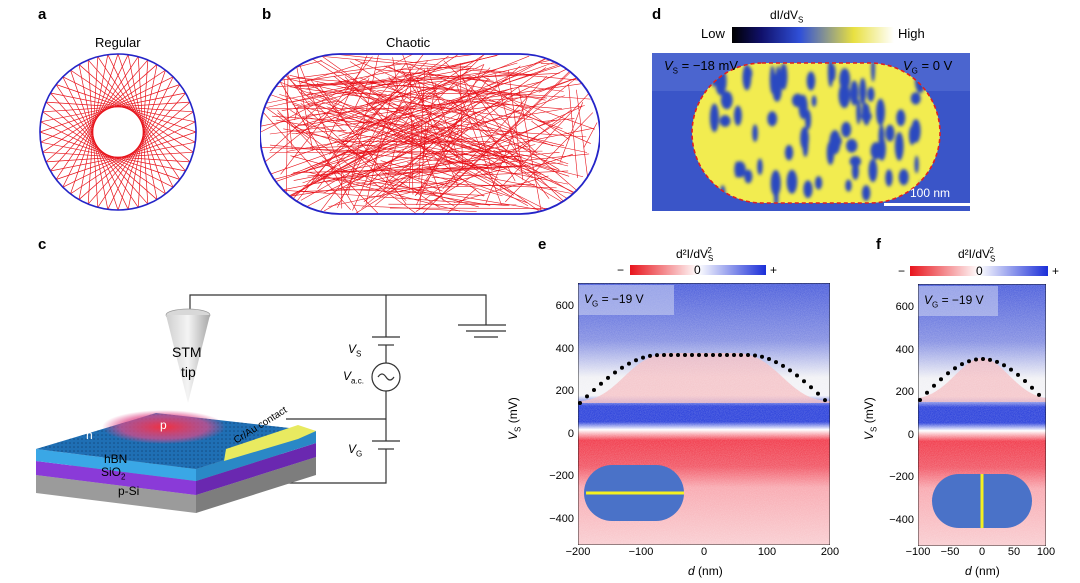  Describe the element at coordinates (118, 42) in the screenshot. I see `panel-a-title: Regular` at that location.